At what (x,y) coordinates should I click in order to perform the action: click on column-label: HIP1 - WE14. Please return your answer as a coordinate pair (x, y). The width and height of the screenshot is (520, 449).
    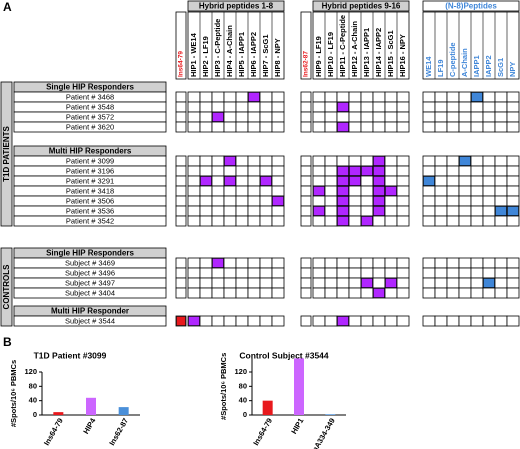
    Looking at the image, I should click on (193, 54).